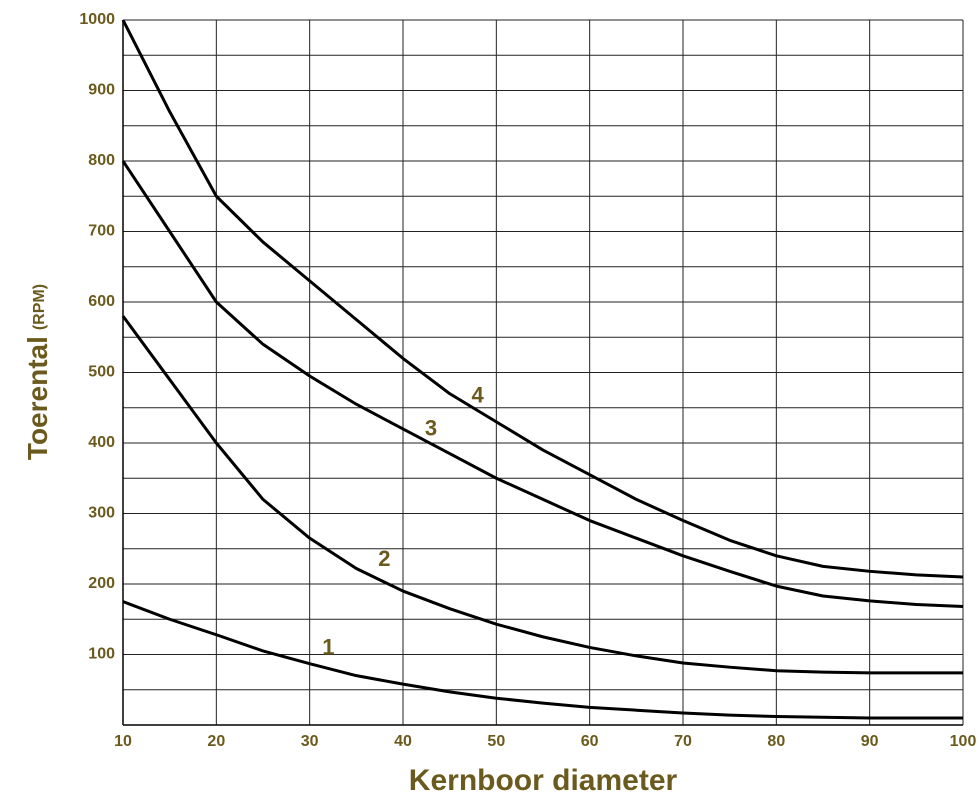 This screenshot has width=979, height=803. Describe the element at coordinates (37, 398) in the screenshot. I see `y-axis-label-text: Toerental` at that location.